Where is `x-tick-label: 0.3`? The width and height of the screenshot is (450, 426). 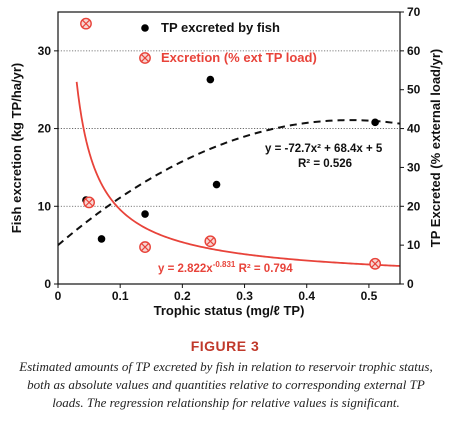 x-tick-label: 0.3 is located at coordinates (244, 296).